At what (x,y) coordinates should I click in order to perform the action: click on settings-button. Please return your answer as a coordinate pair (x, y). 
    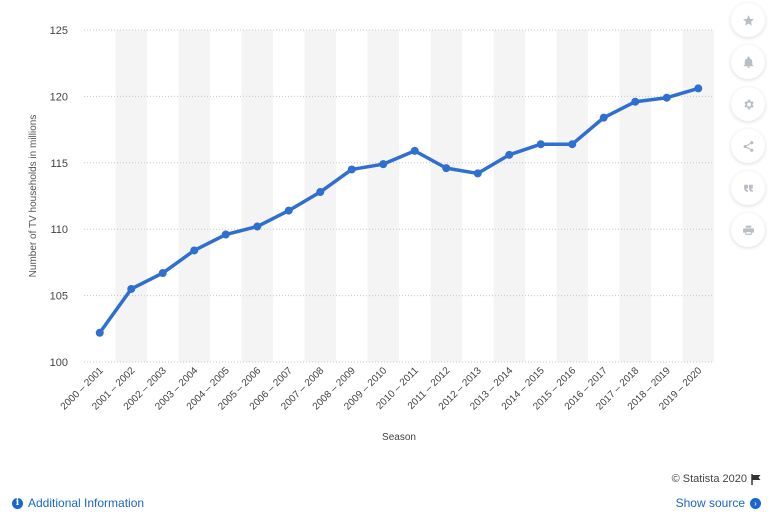
    Looking at the image, I should click on (748, 104).